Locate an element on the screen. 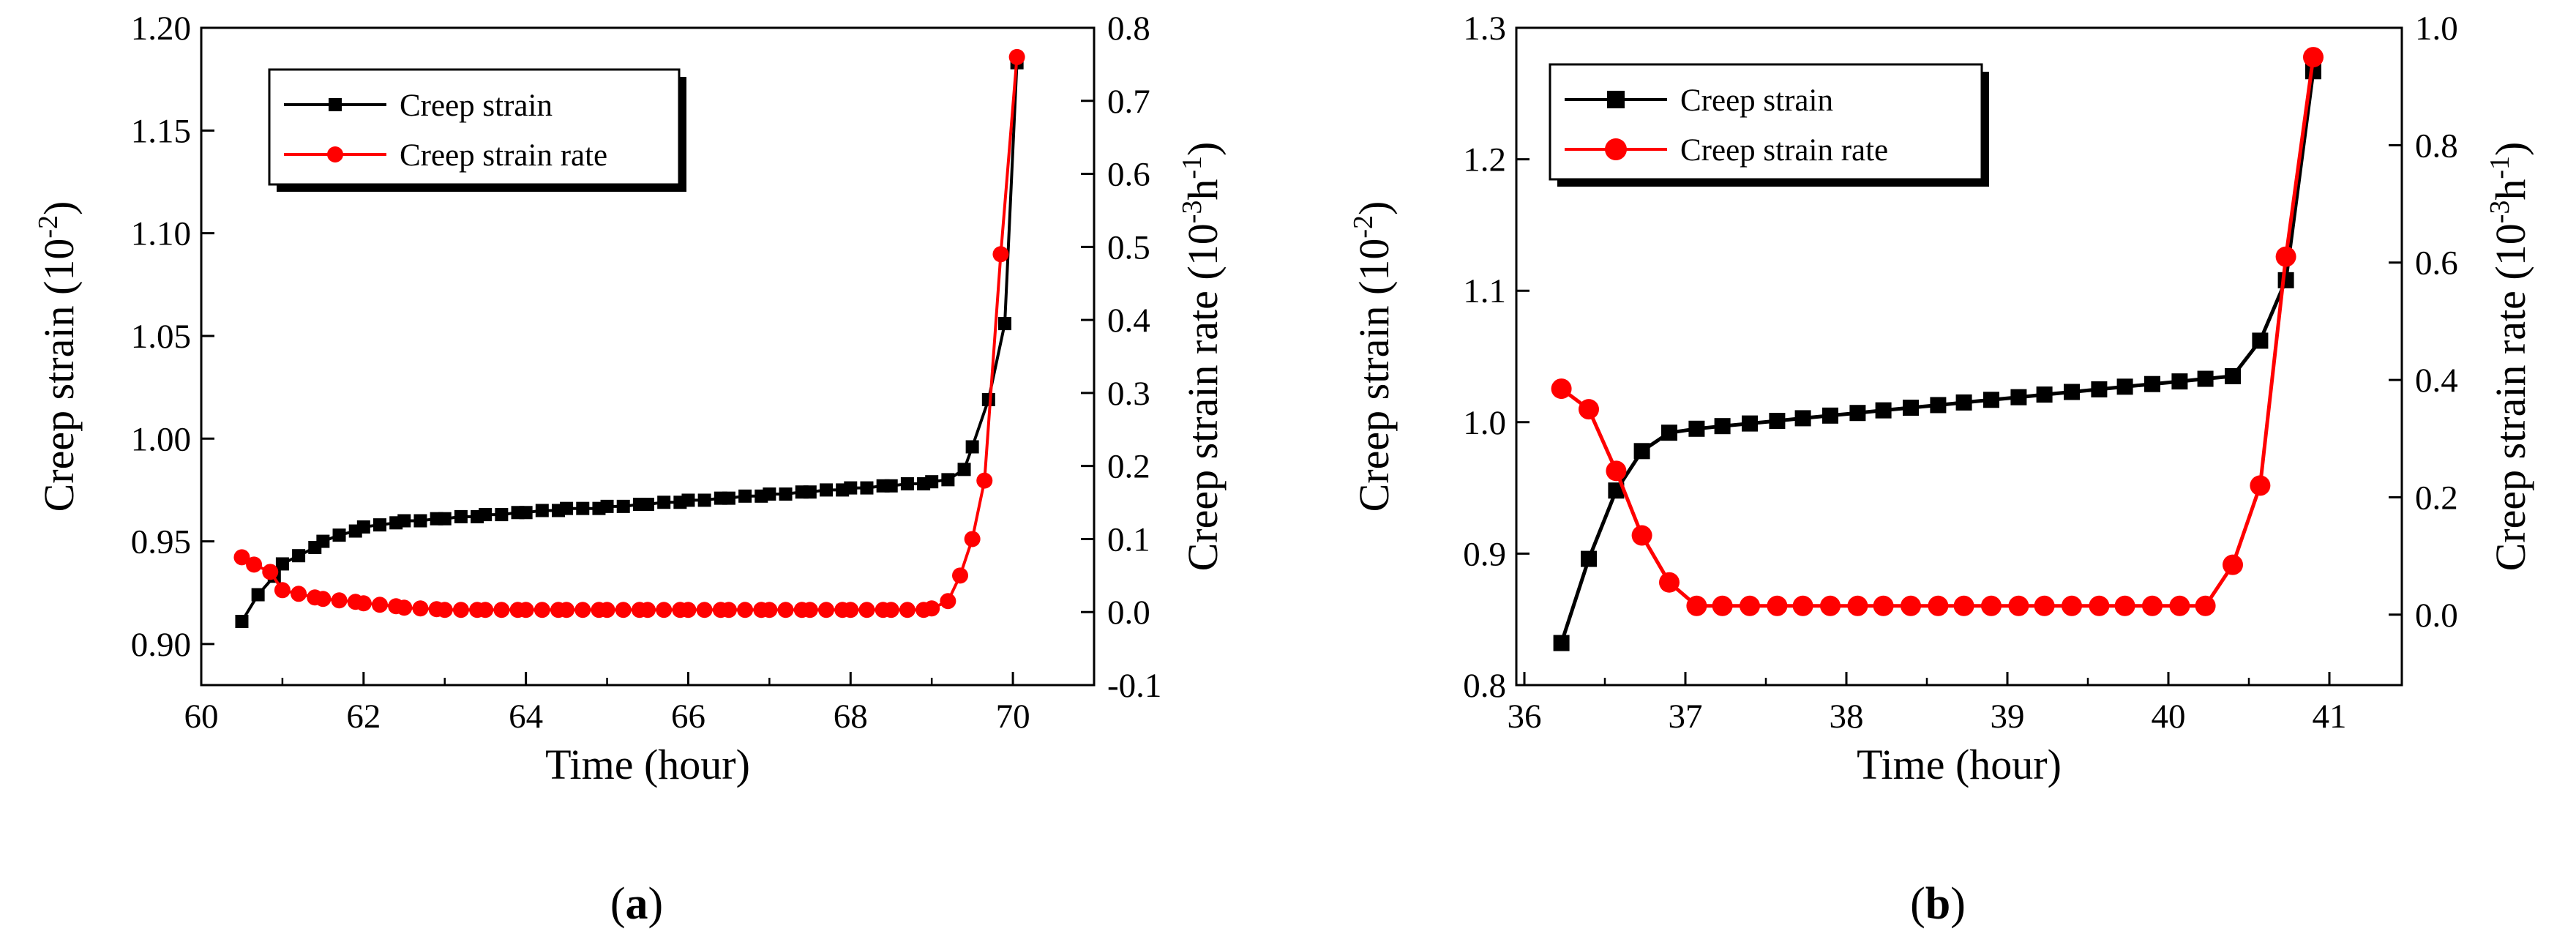 This screenshot has width=2576, height=942. x-tick-label: 62 is located at coordinates (363, 717).